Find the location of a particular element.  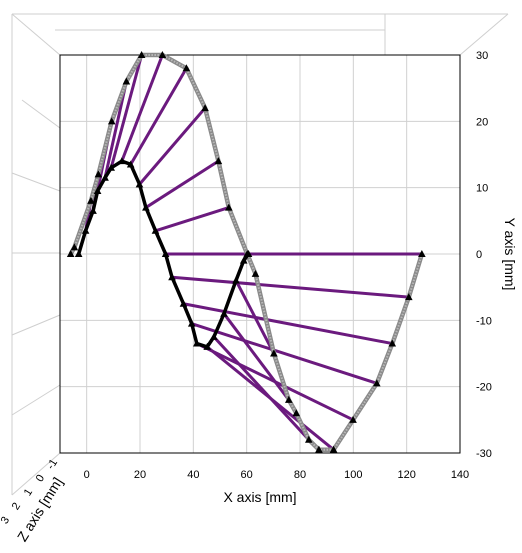

z-tick-1: 2 is located at coordinates (16, 507).